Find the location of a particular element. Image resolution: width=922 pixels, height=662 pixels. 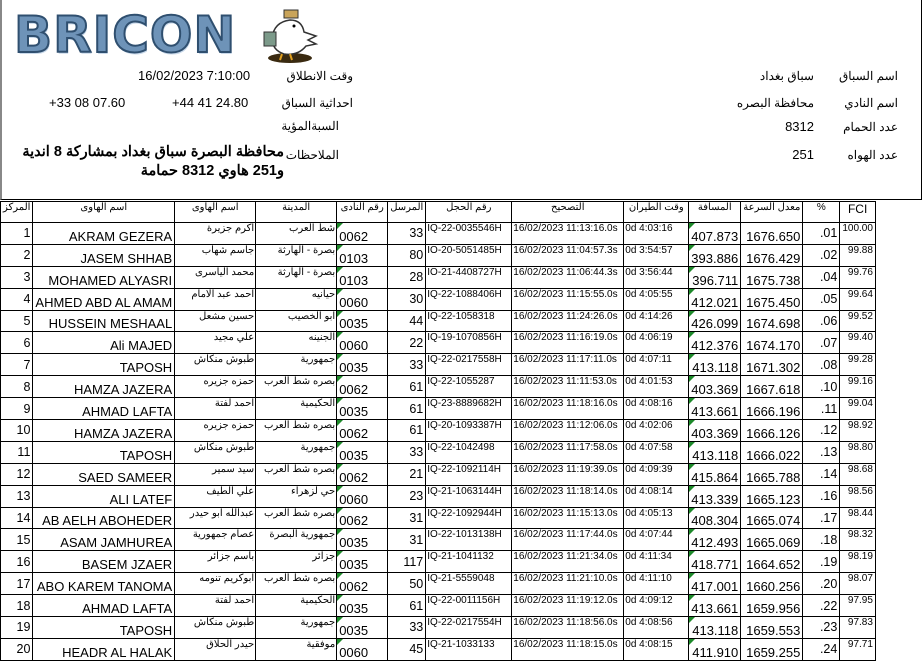

clock-time-value: 16/02/2023 11:11:53.0s is located at coordinates (565, 382).